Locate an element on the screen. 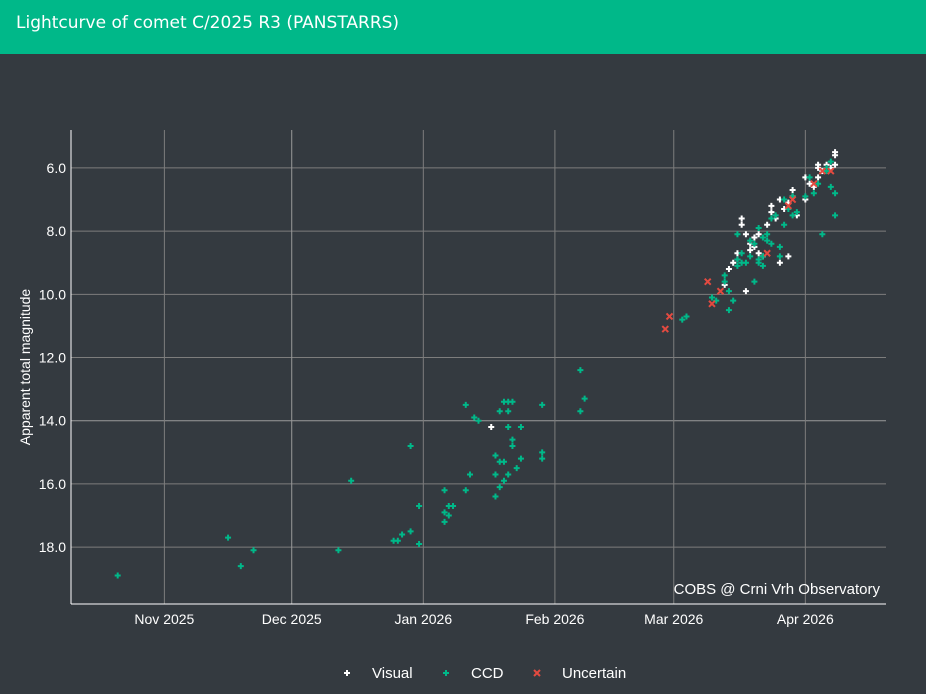  y-tick-label: 8.0 is located at coordinates (57, 231).